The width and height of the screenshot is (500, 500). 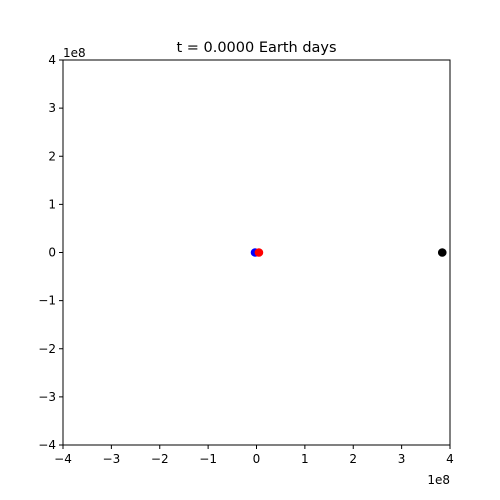 What do you see at coordinates (160, 459) in the screenshot?
I see `x-tick-label: −2` at bounding box center [160, 459].